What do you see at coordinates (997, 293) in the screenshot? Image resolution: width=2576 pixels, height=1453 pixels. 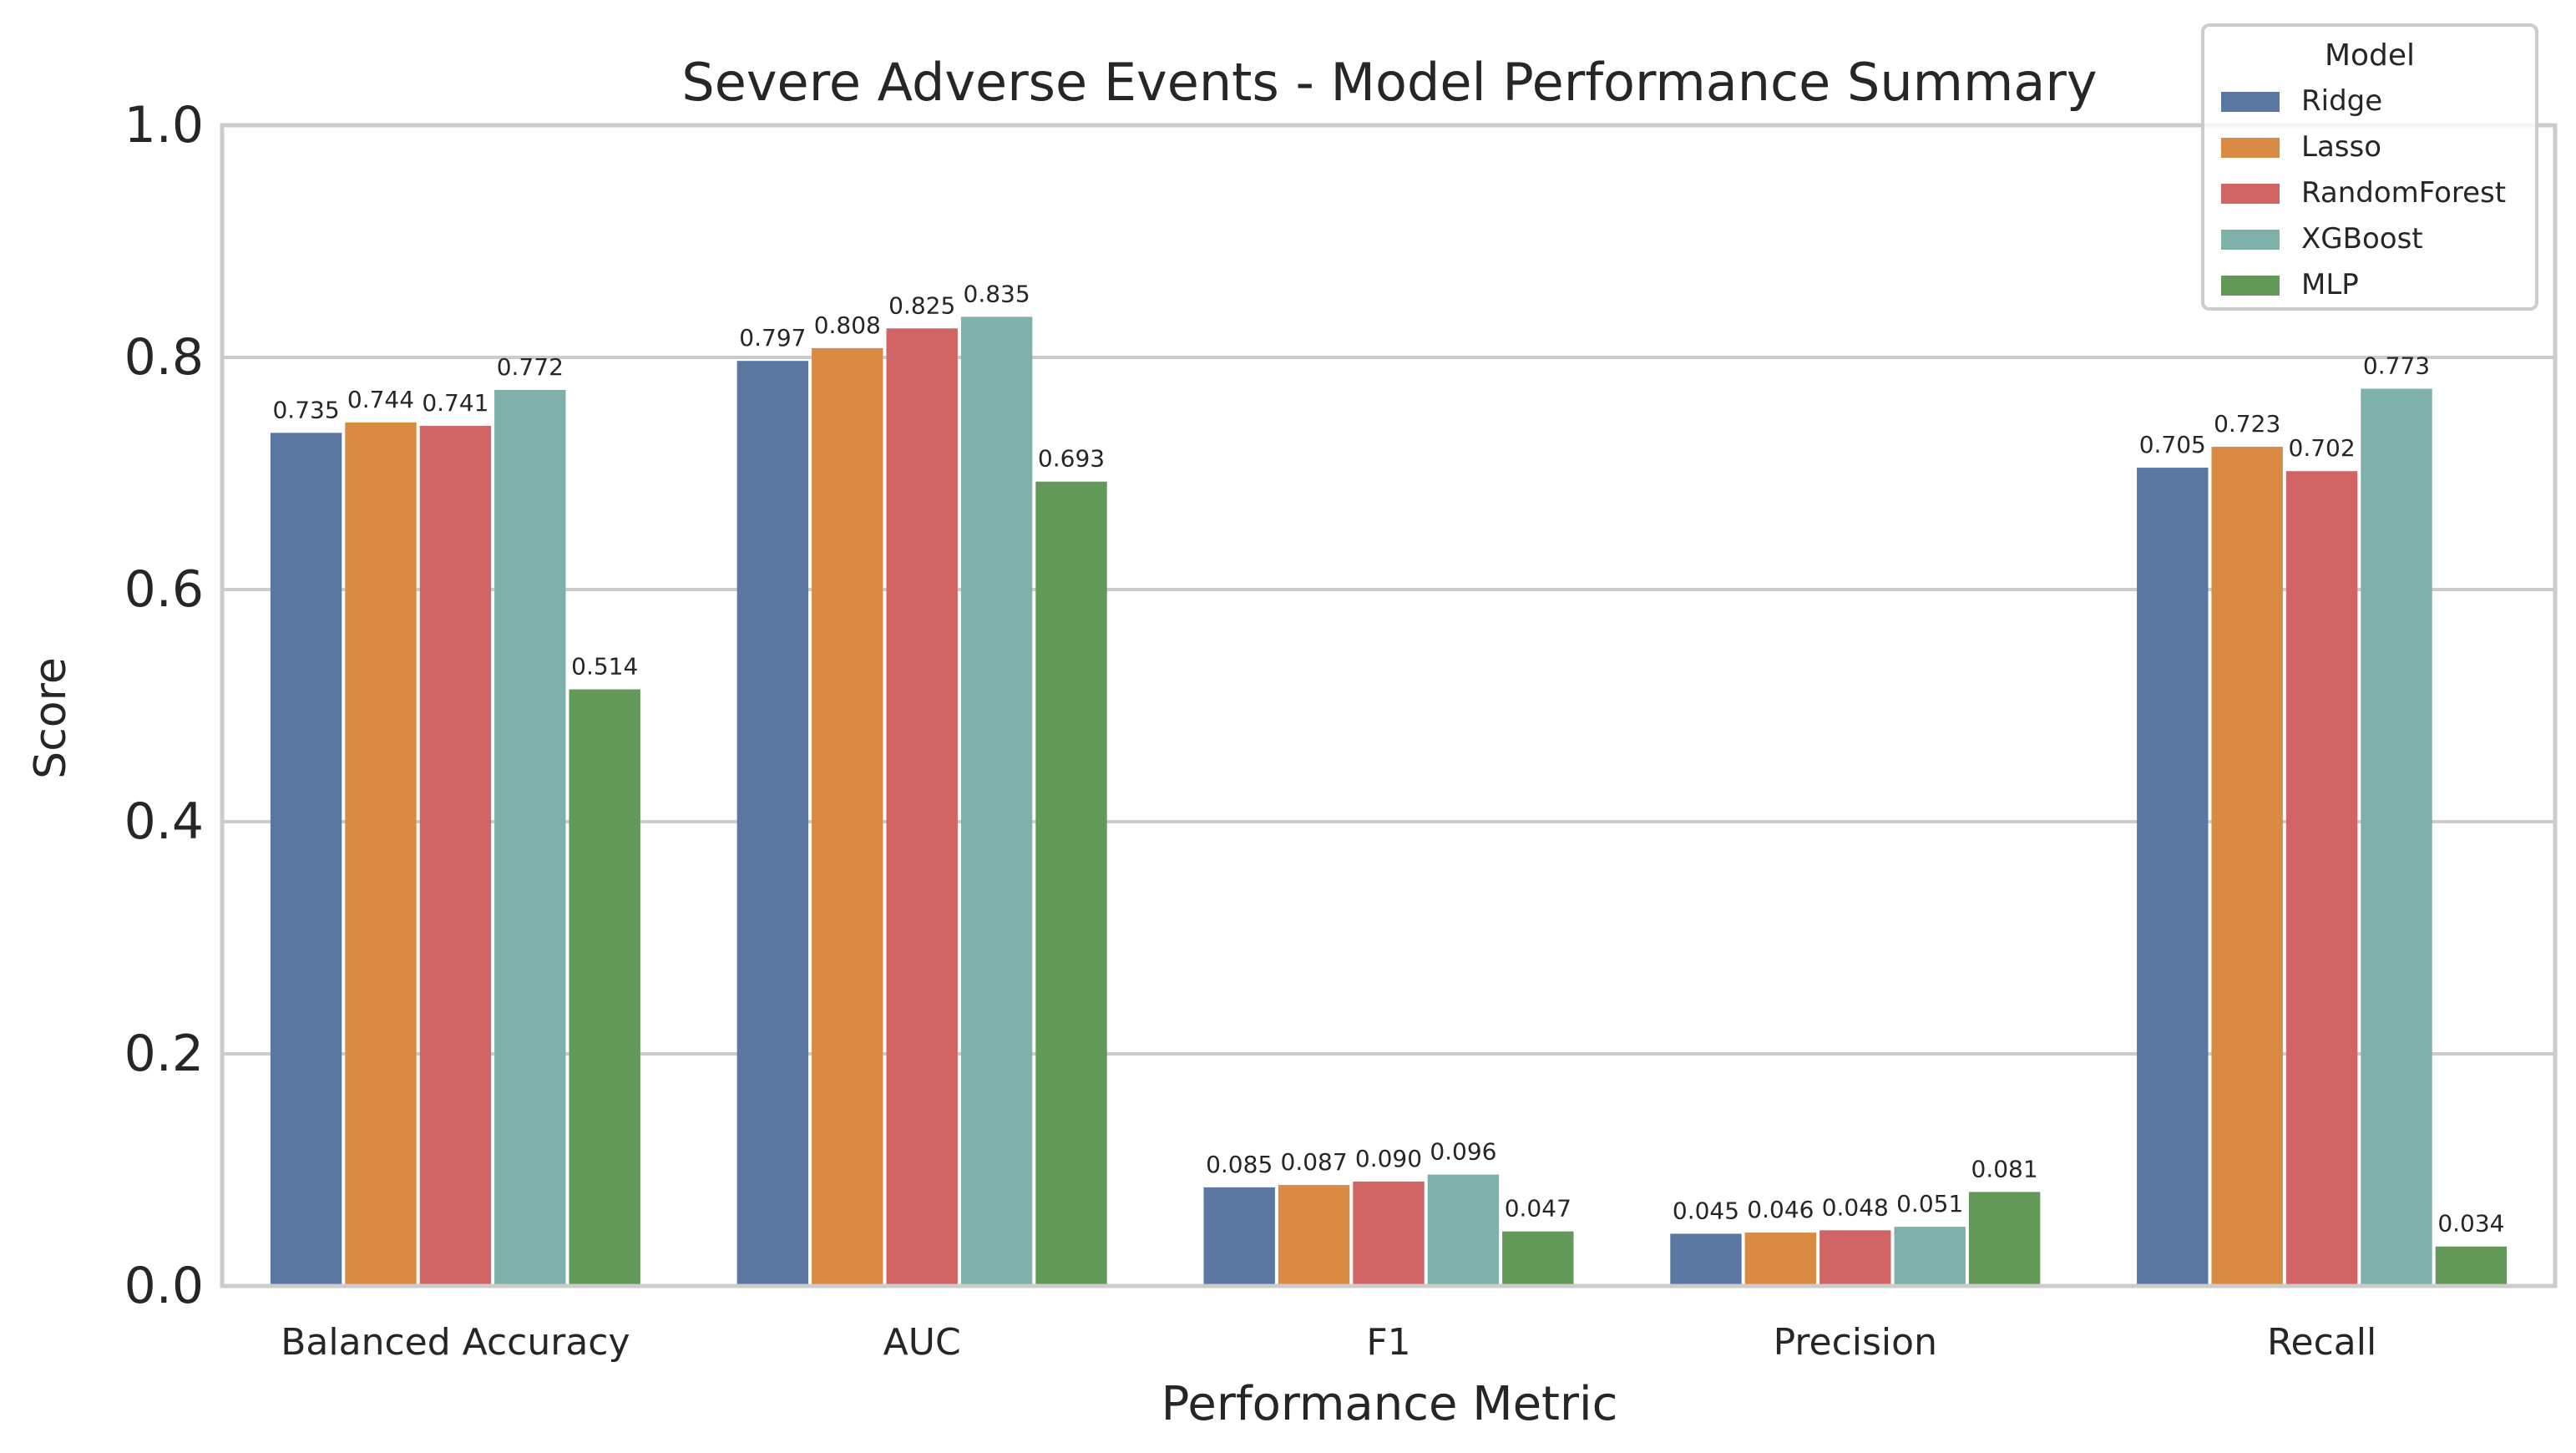 I see `bar-value-label: 0.835` at bounding box center [997, 293].